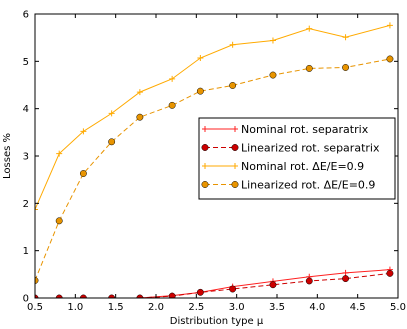  I want to click on x-tick-label: 2.5, so click(196, 307).